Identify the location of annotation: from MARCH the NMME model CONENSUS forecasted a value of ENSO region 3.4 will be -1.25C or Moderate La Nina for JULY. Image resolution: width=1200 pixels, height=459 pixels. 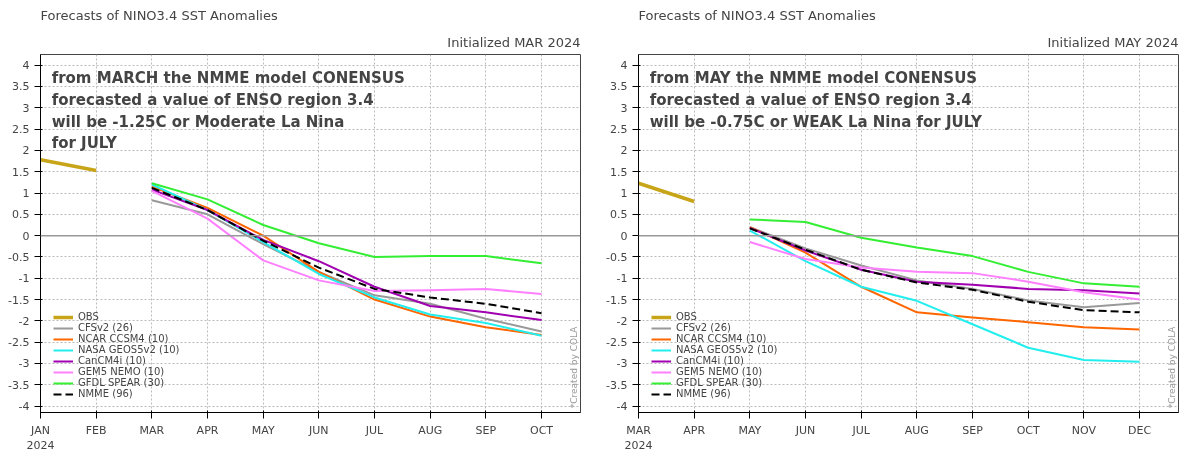
(228, 111).